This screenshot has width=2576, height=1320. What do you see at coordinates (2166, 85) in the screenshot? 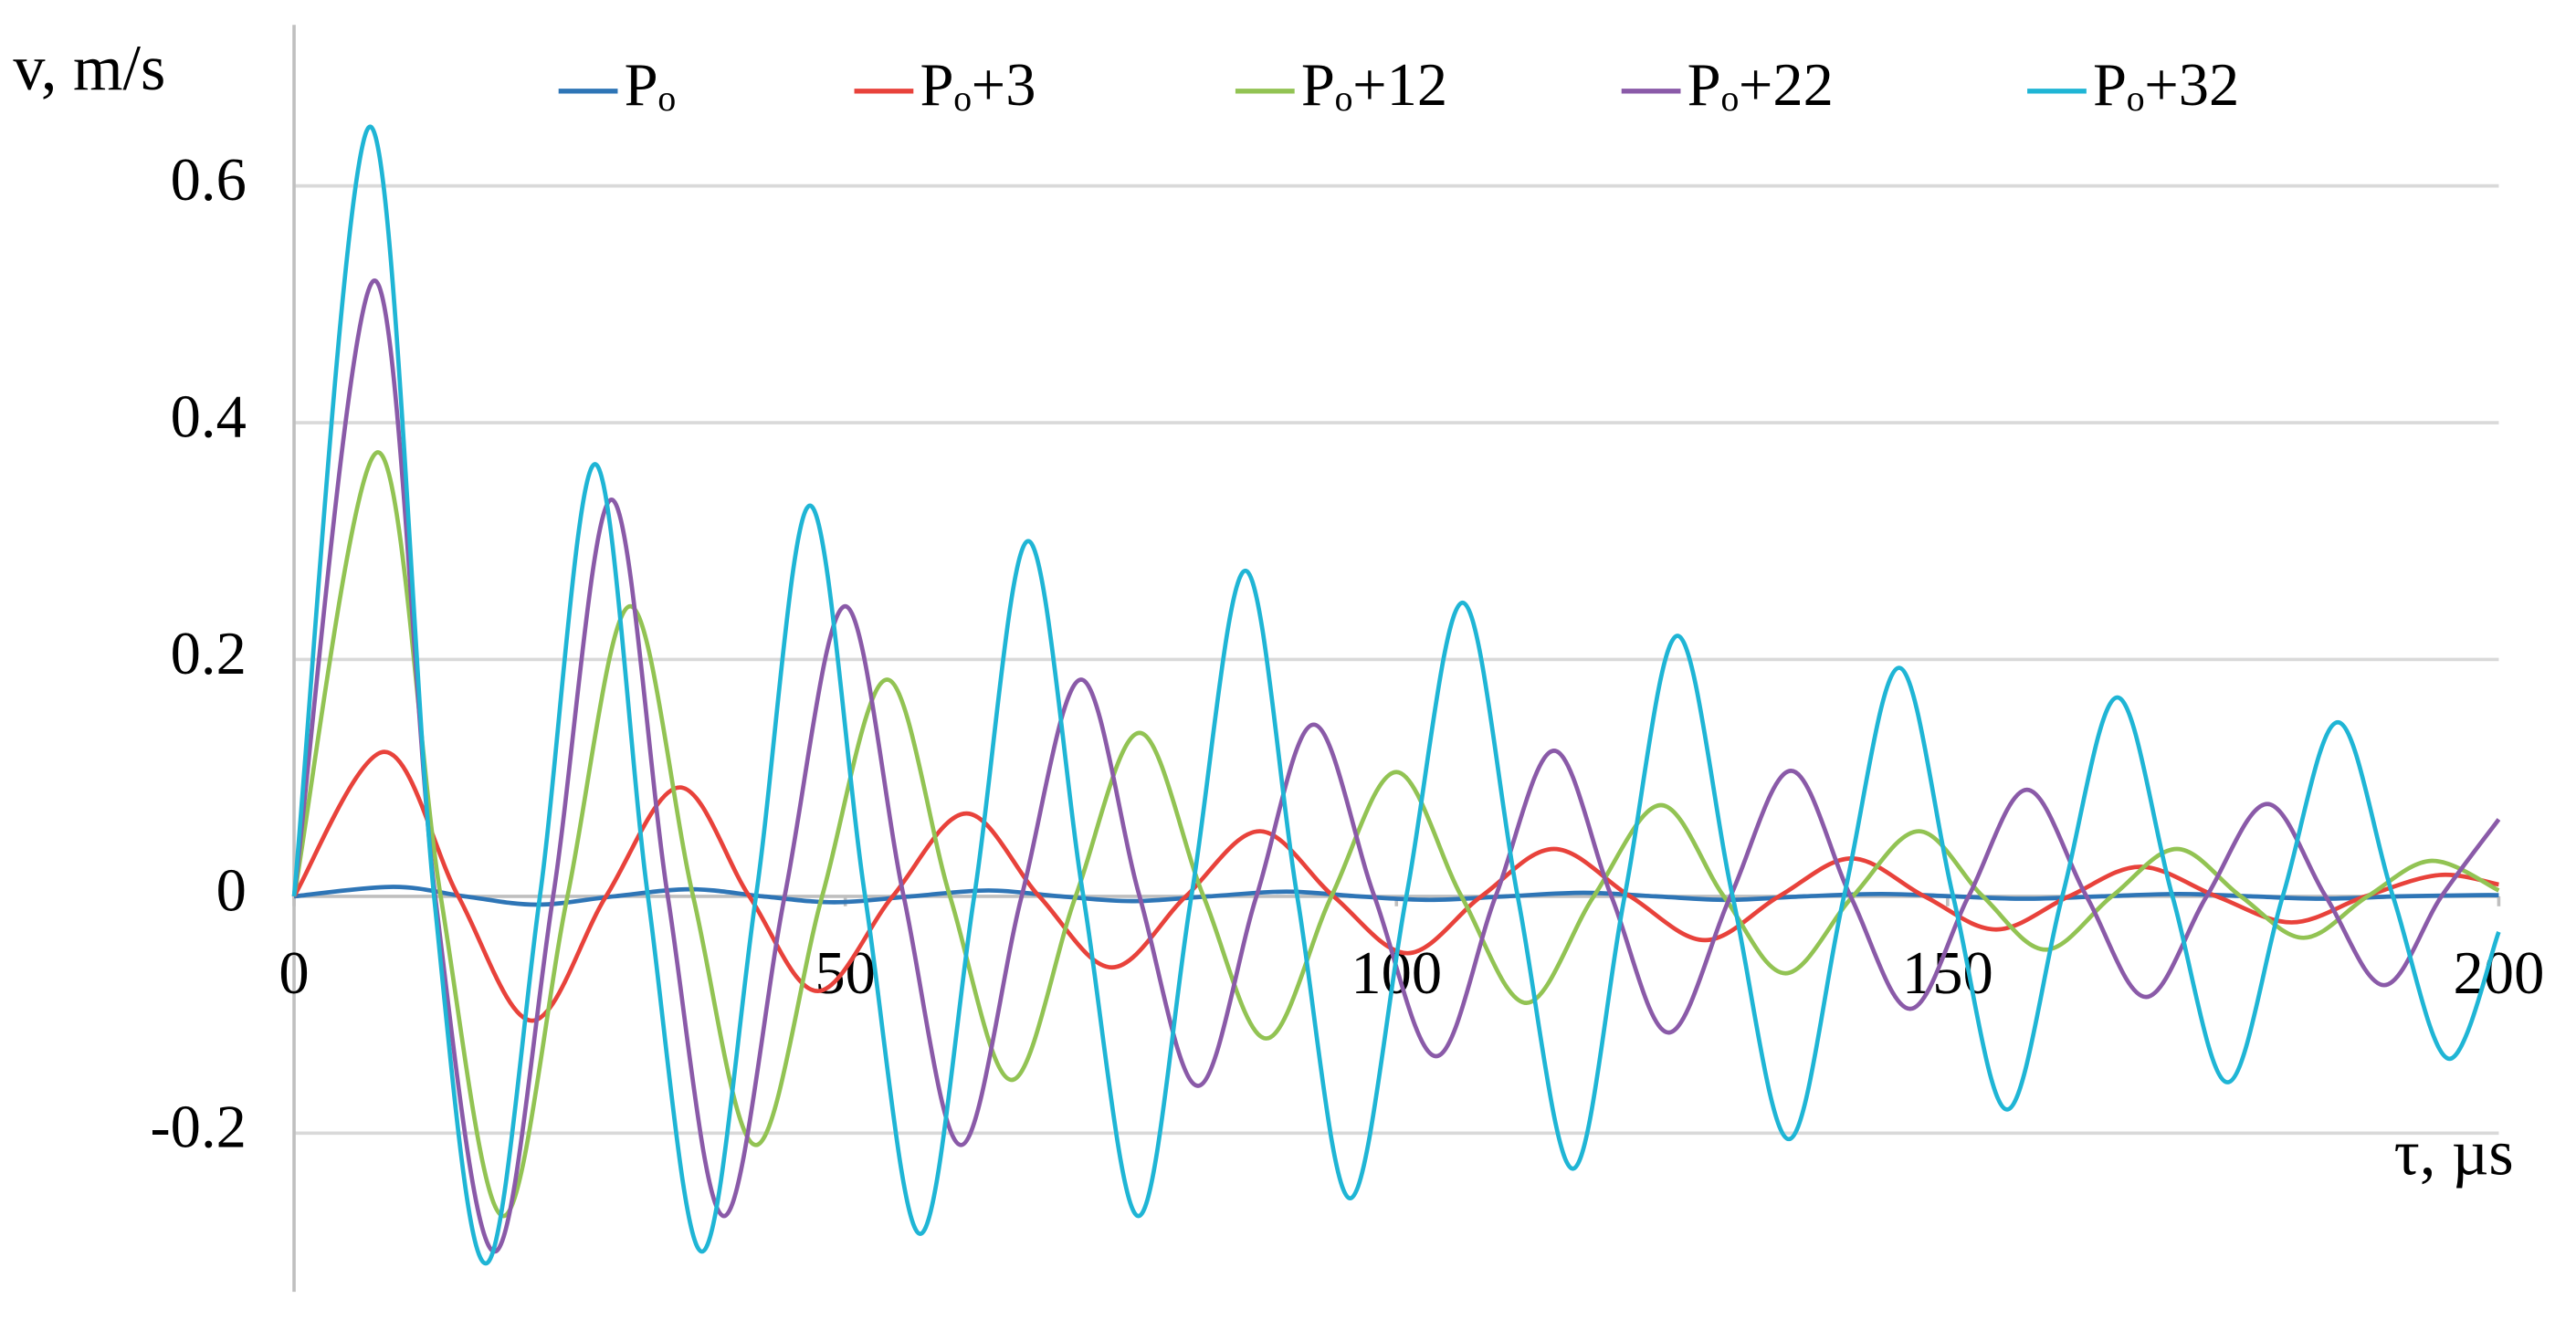
I see `legend-label: Pₒ+32` at bounding box center [2166, 85].